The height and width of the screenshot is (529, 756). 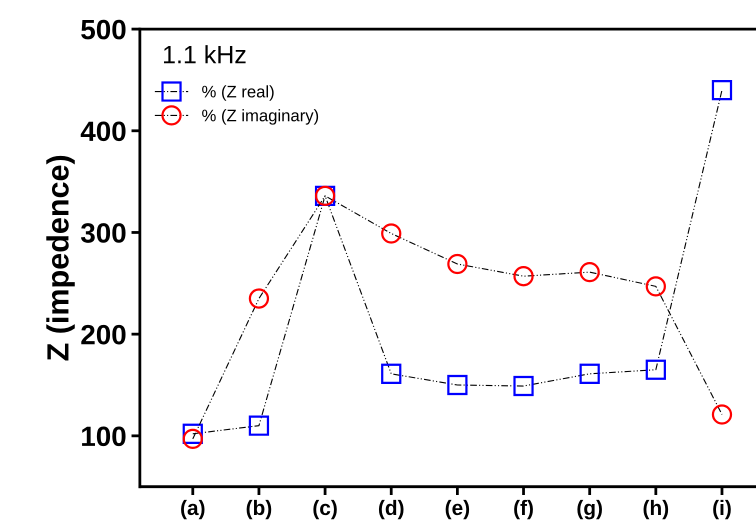 I want to click on y-tick-label: 500, so click(x=103, y=30).